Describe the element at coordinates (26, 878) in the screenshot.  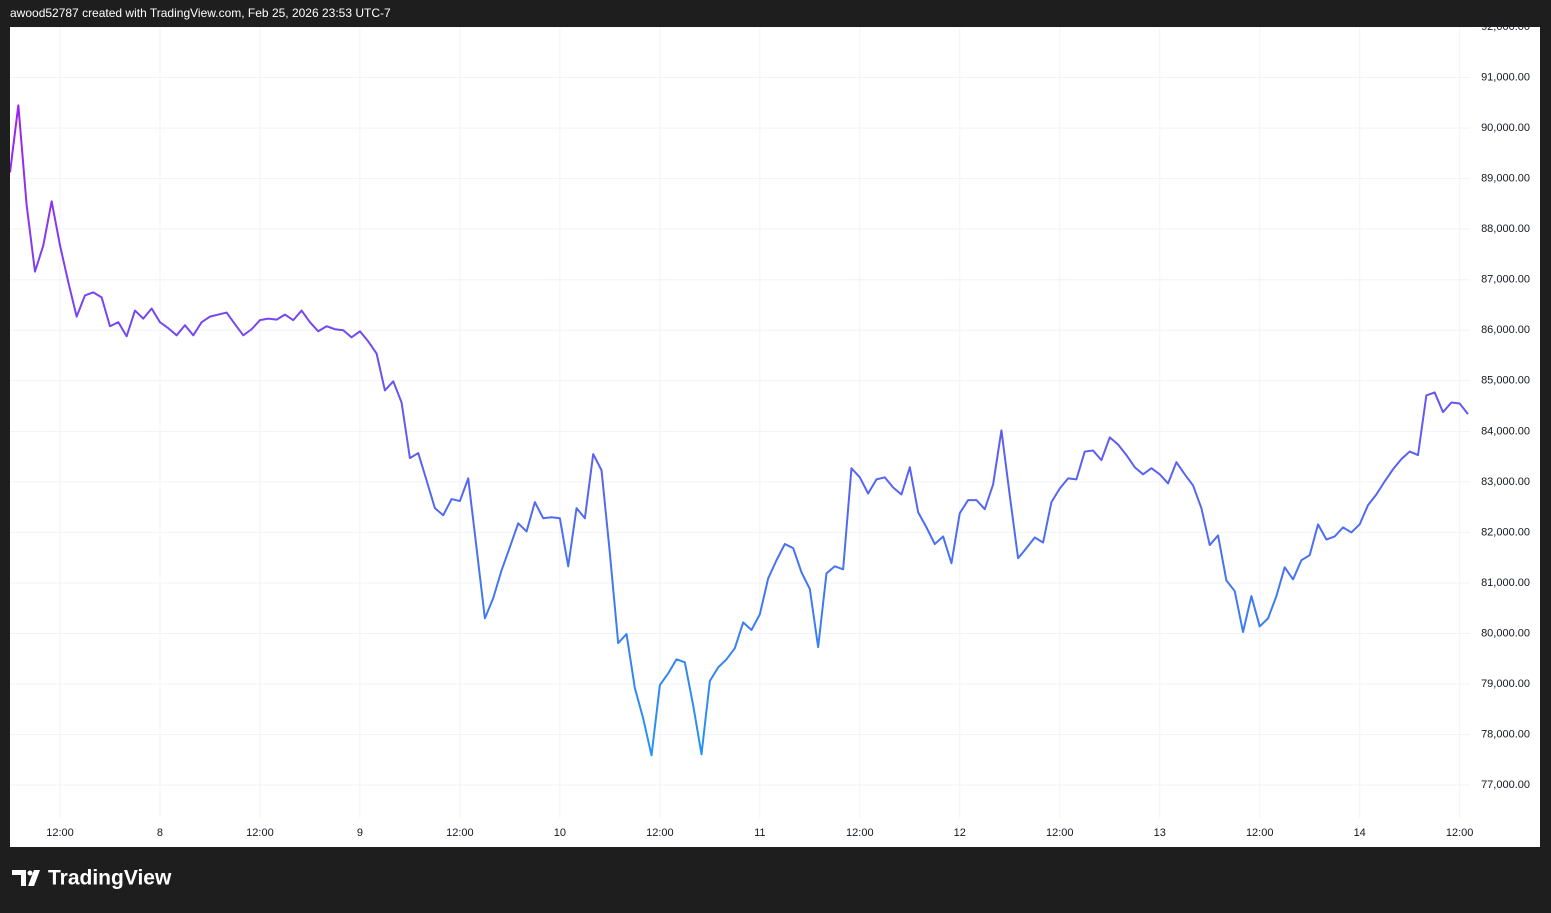
I see `logo-icon` at that location.